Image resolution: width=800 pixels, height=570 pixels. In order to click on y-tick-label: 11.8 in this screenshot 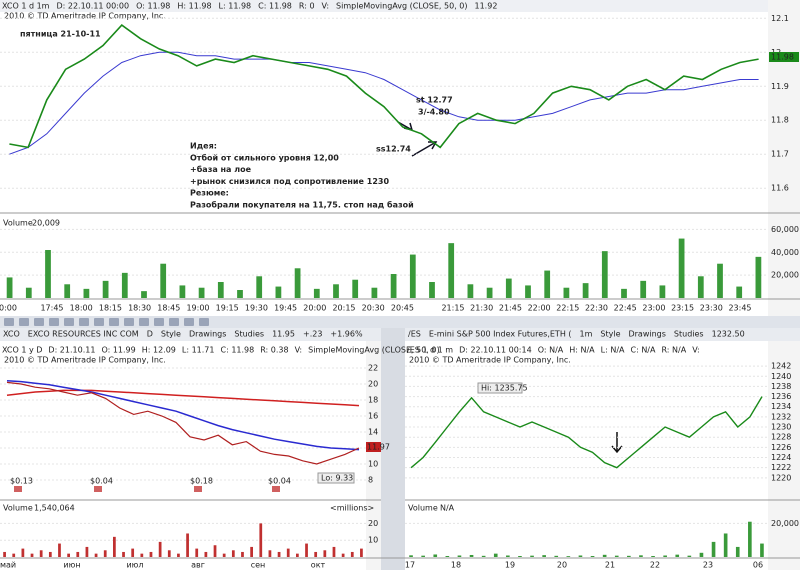, I will do `click(780, 120)`.